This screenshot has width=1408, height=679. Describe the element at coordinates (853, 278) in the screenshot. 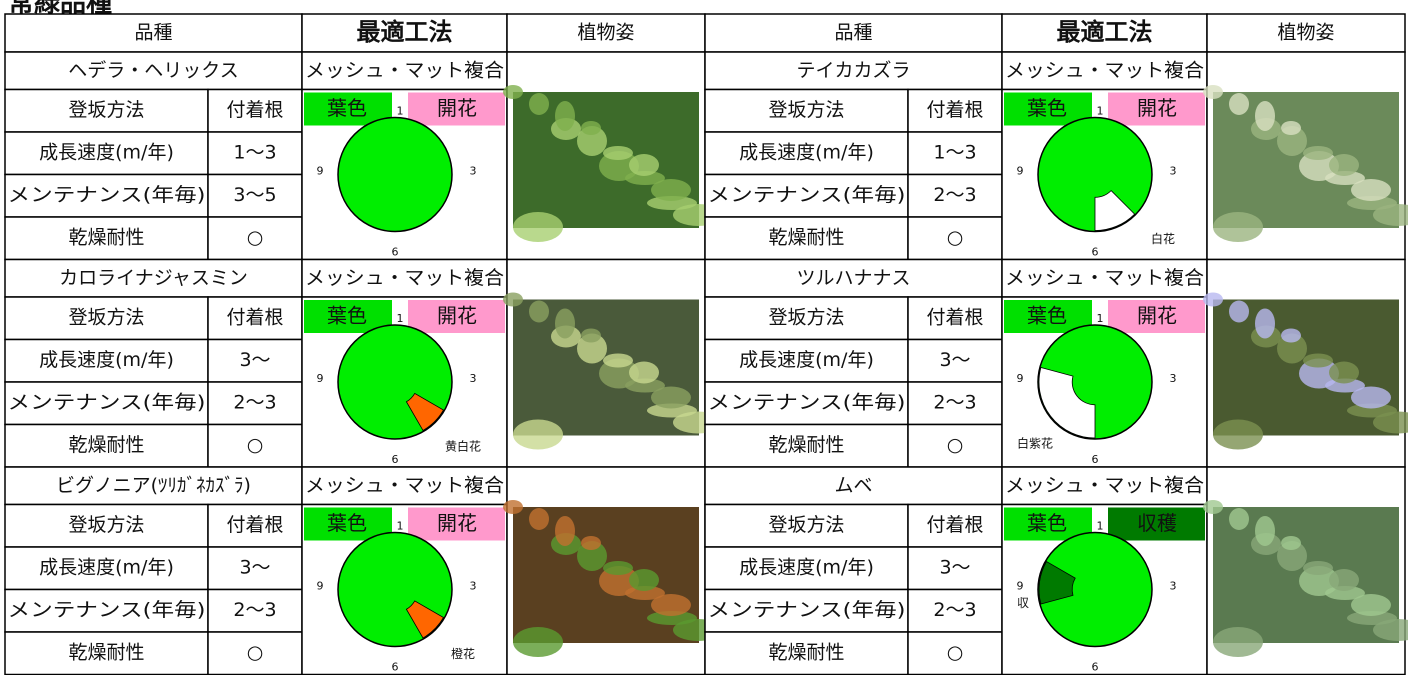

I see `cell-text: ツルハナナス` at that location.